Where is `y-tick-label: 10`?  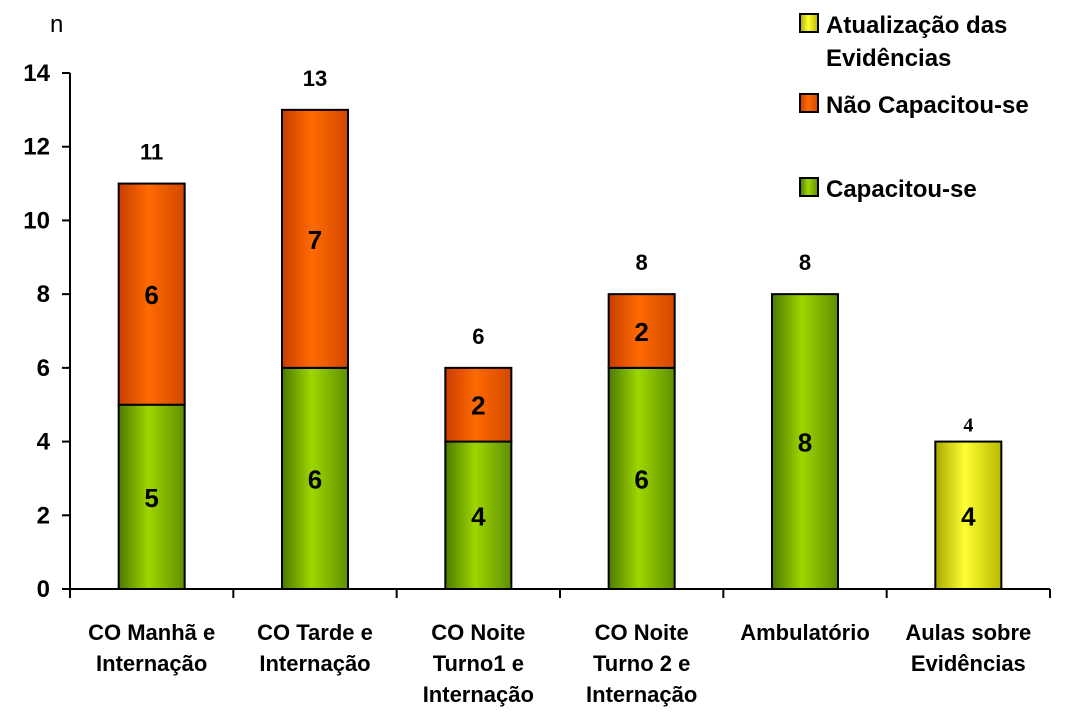
y-tick-label: 10 is located at coordinates (36, 220).